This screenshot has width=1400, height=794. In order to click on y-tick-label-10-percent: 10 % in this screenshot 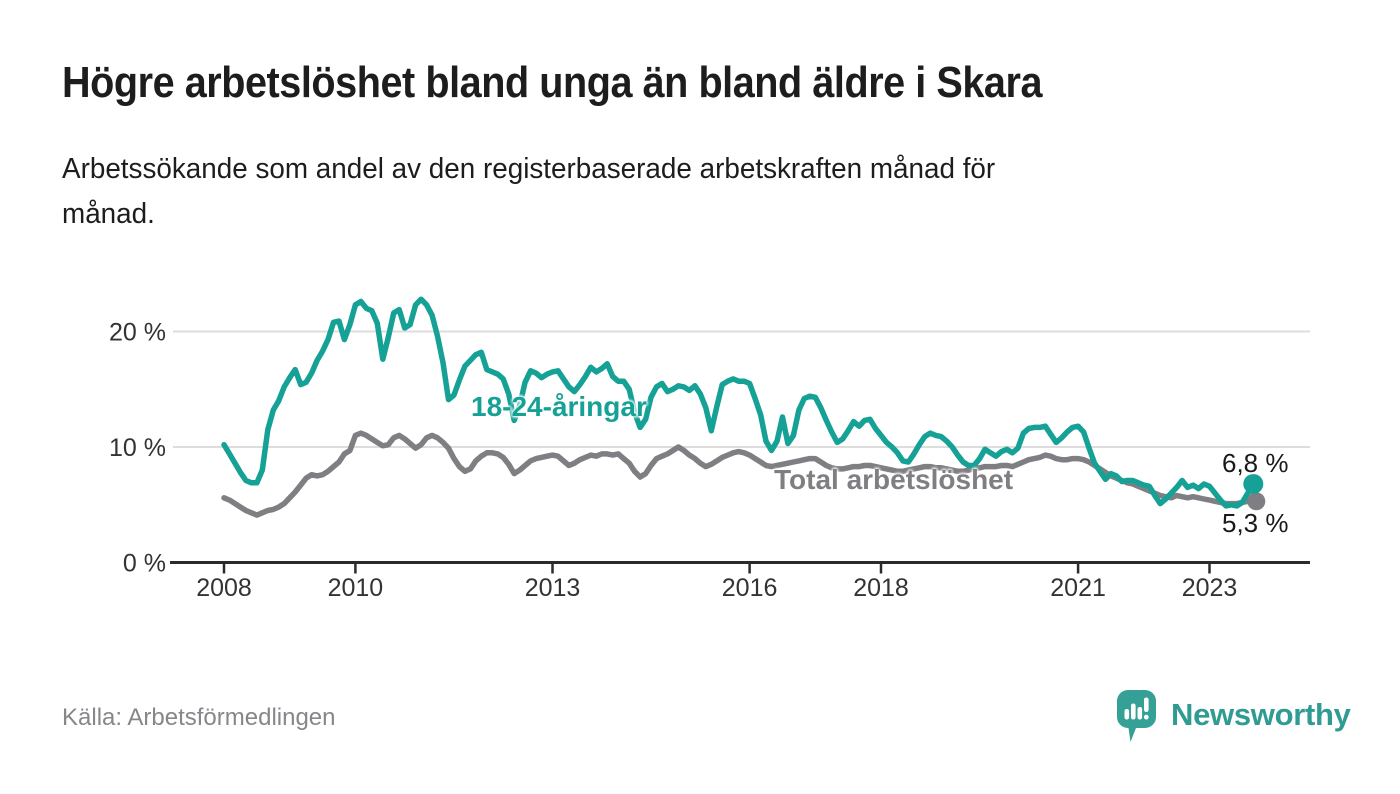, I will do `click(137, 448)`.